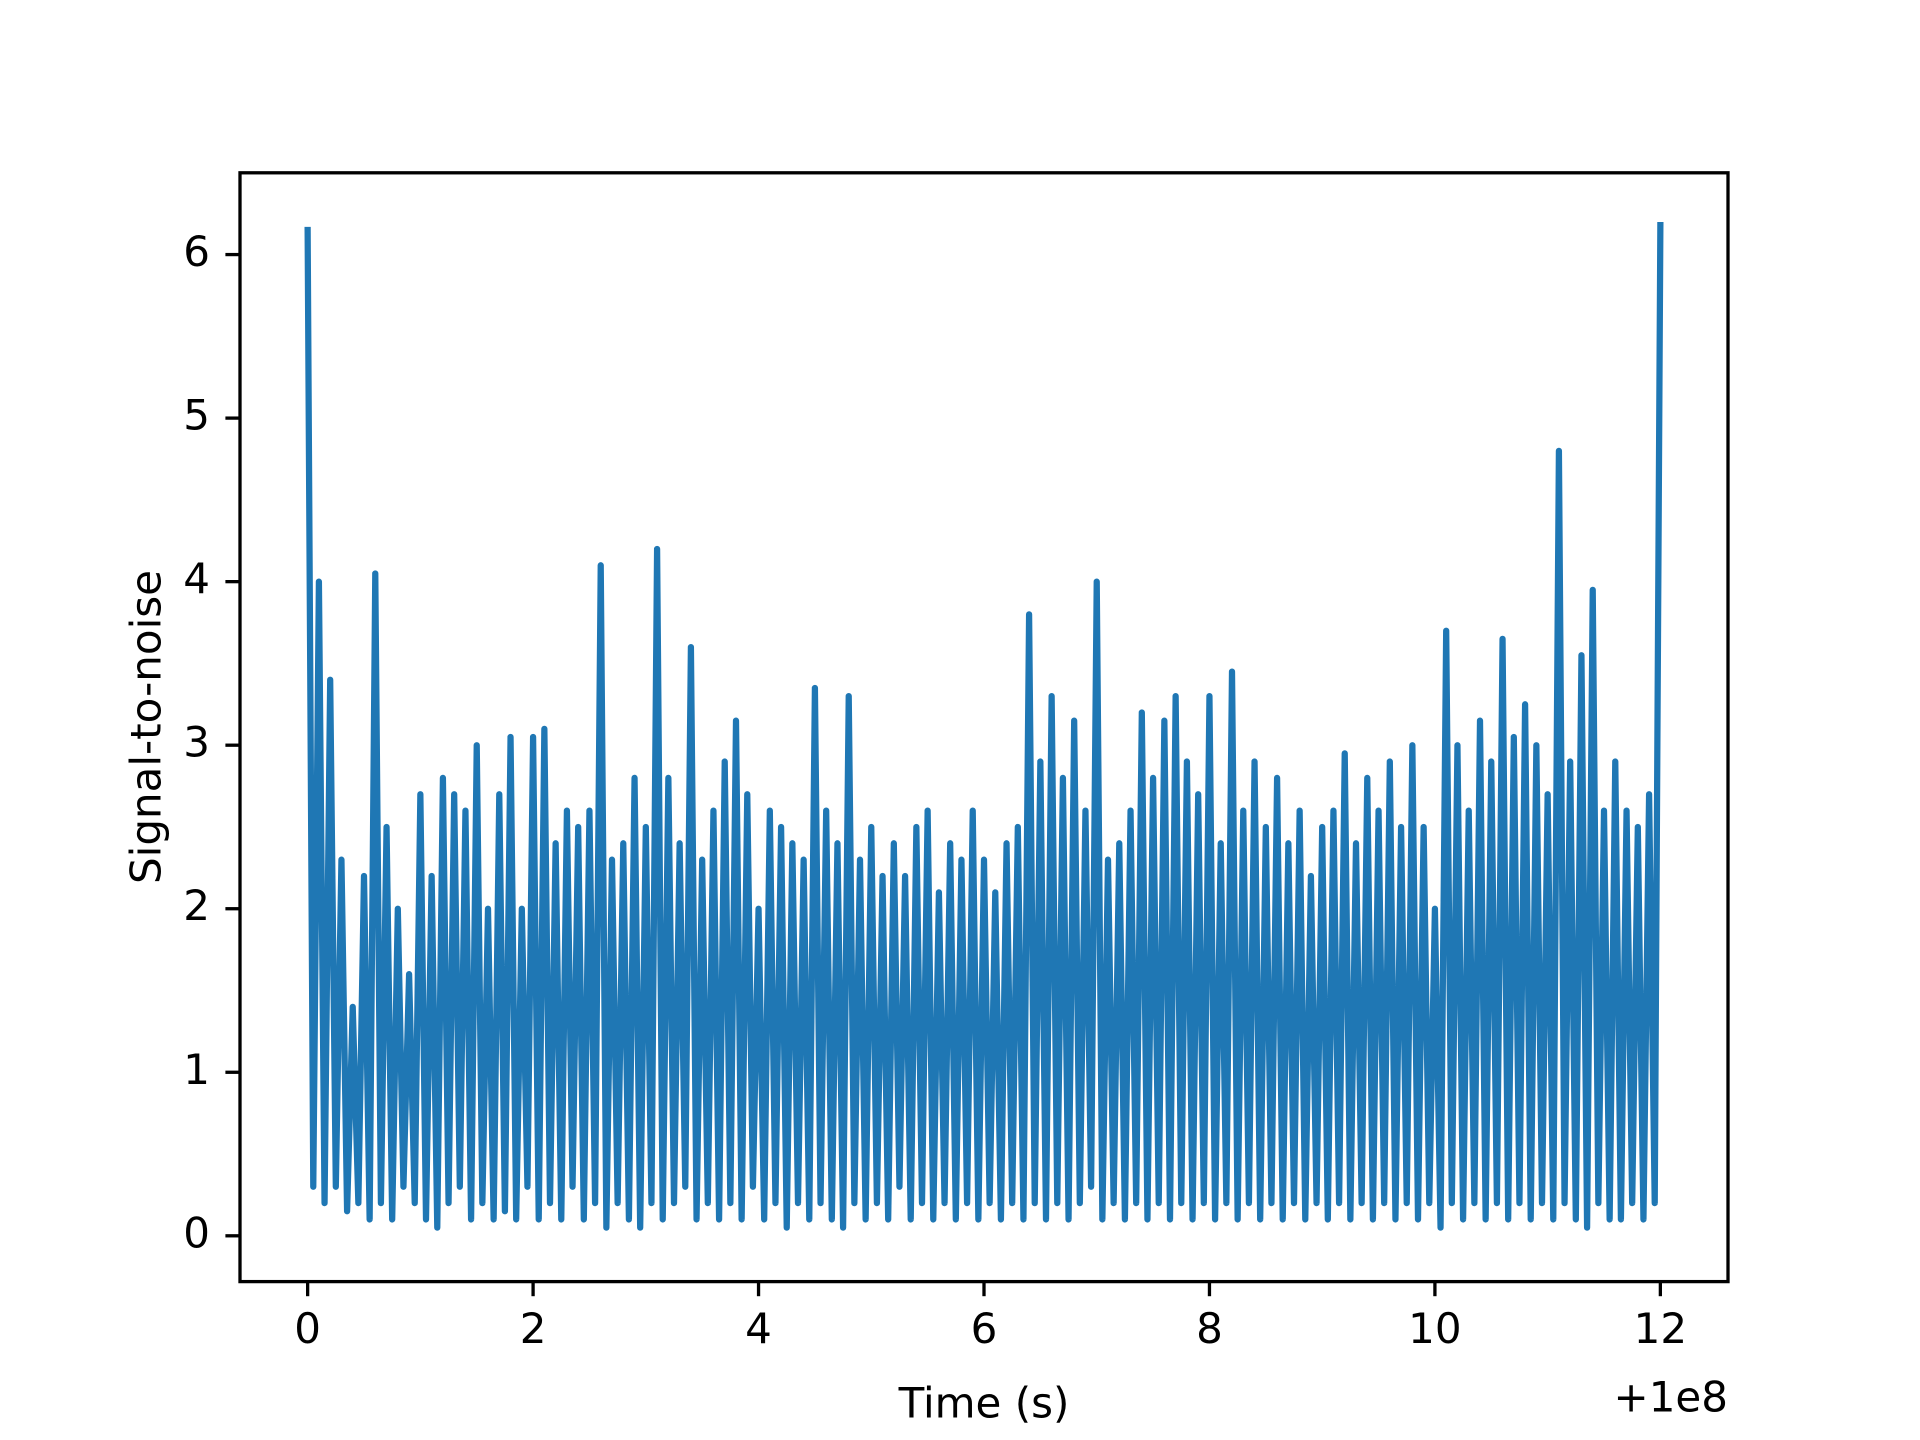 The image size is (1920, 1440). What do you see at coordinates (533, 1328) in the screenshot?
I see `x-tick-label: 2` at bounding box center [533, 1328].